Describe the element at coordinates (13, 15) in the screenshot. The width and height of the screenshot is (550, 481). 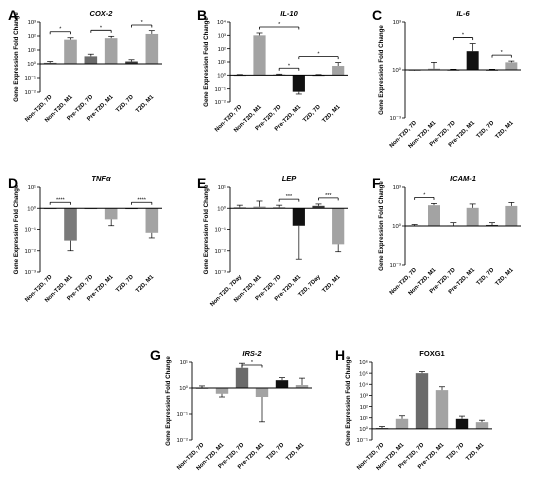
I see `panel-letter: A` at that location.